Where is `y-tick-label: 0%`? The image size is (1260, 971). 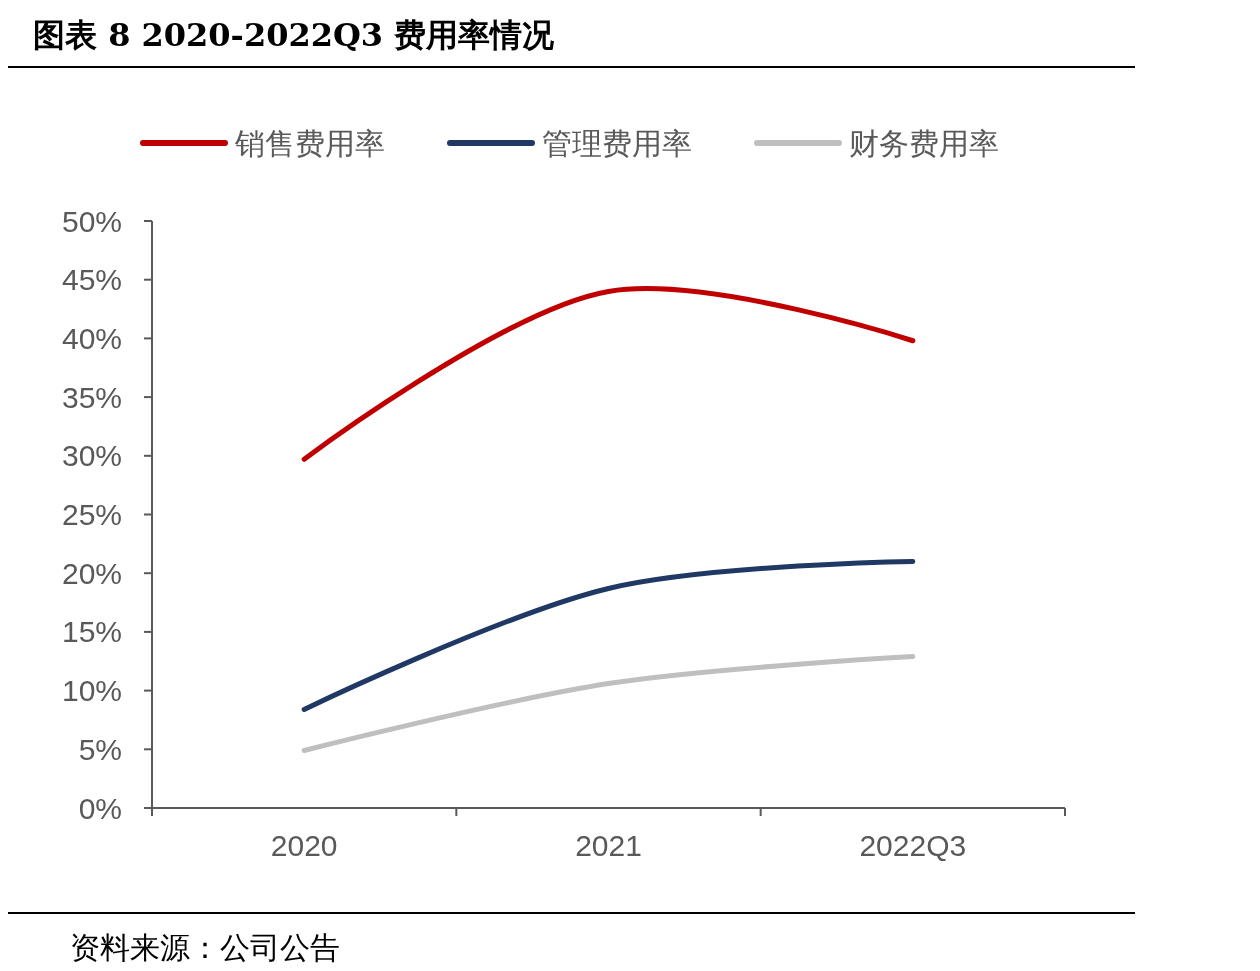
y-tick-label: 0% is located at coordinates (100, 808).